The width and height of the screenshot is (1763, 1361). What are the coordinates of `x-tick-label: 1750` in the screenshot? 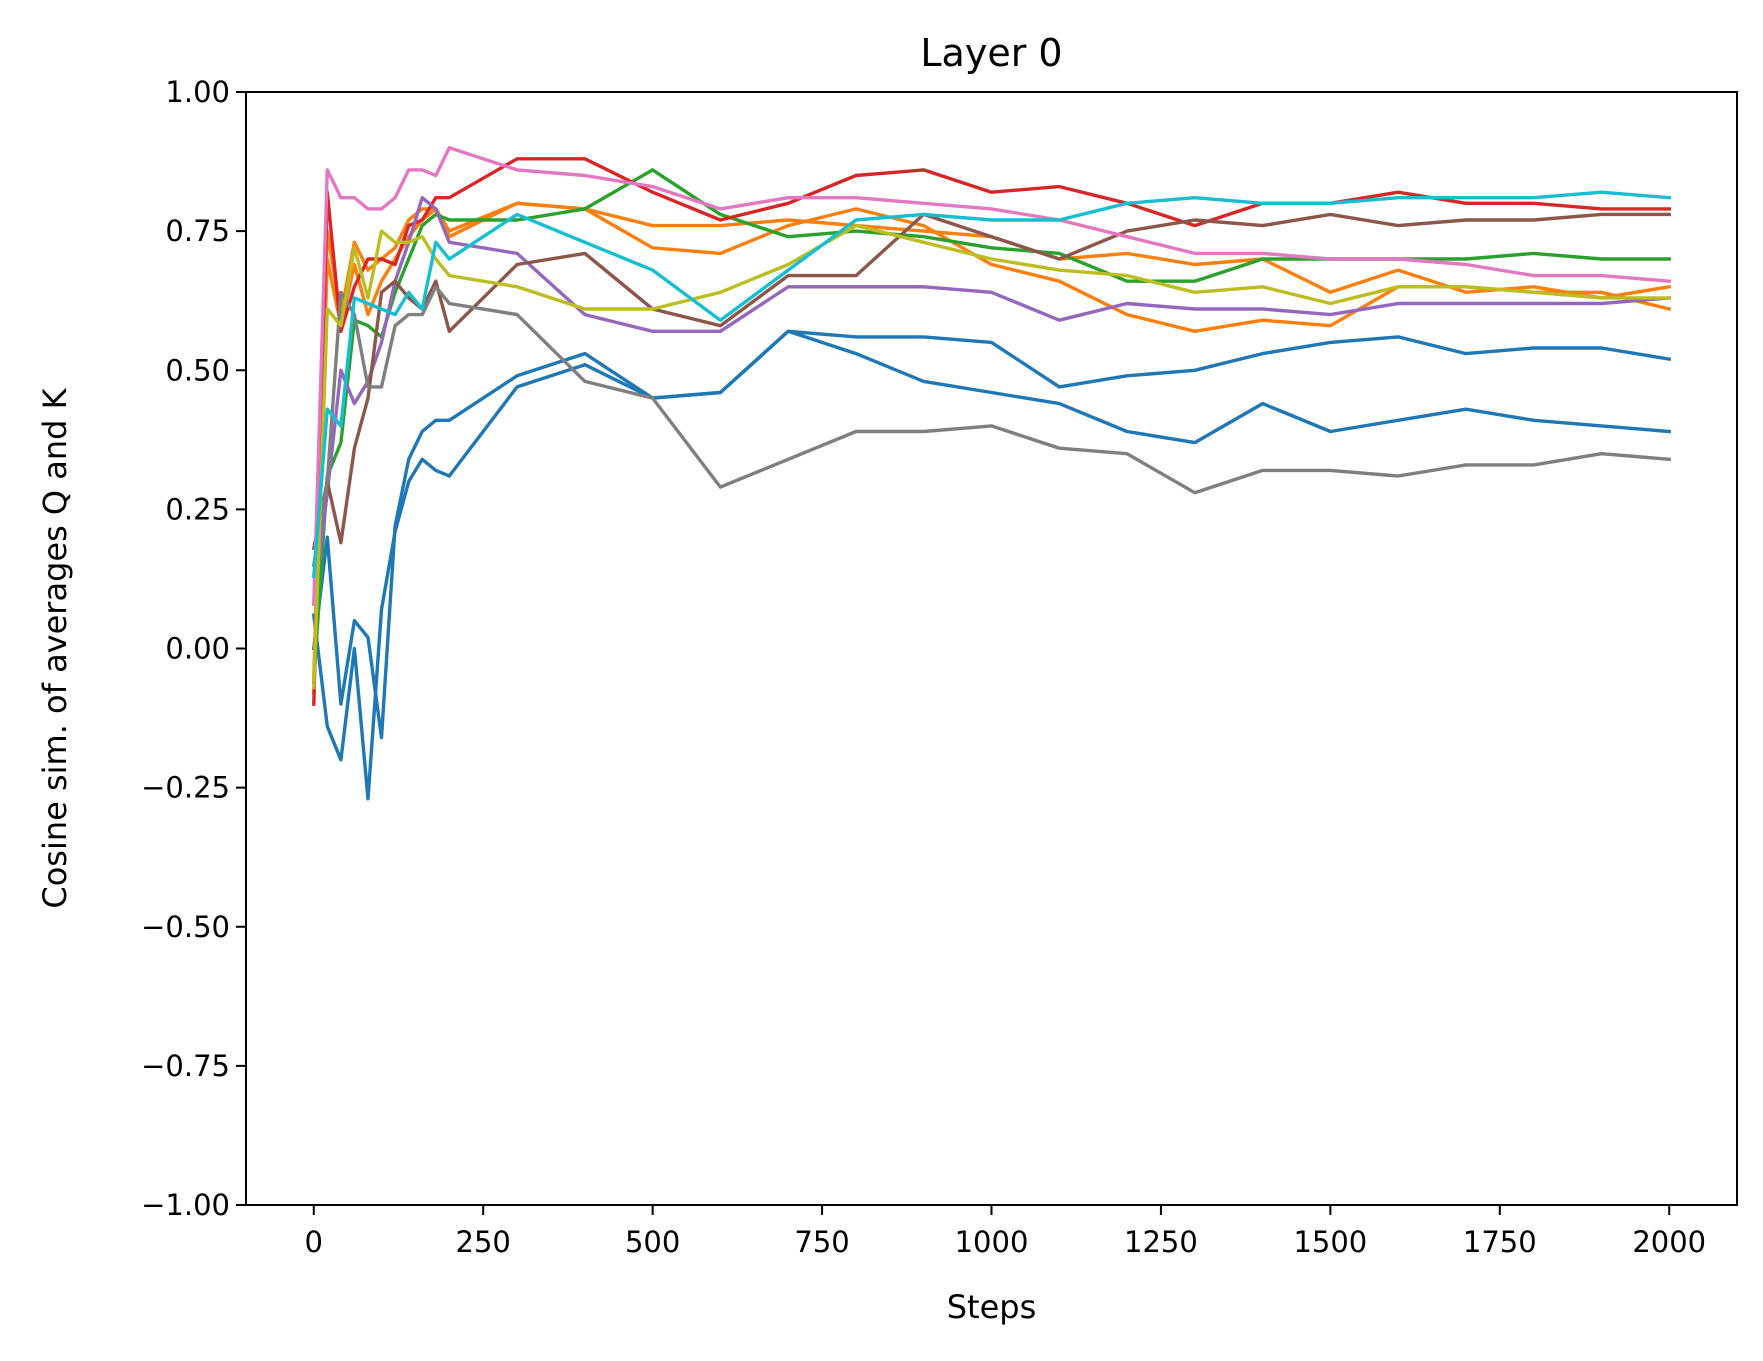 It's located at (1500, 1242).